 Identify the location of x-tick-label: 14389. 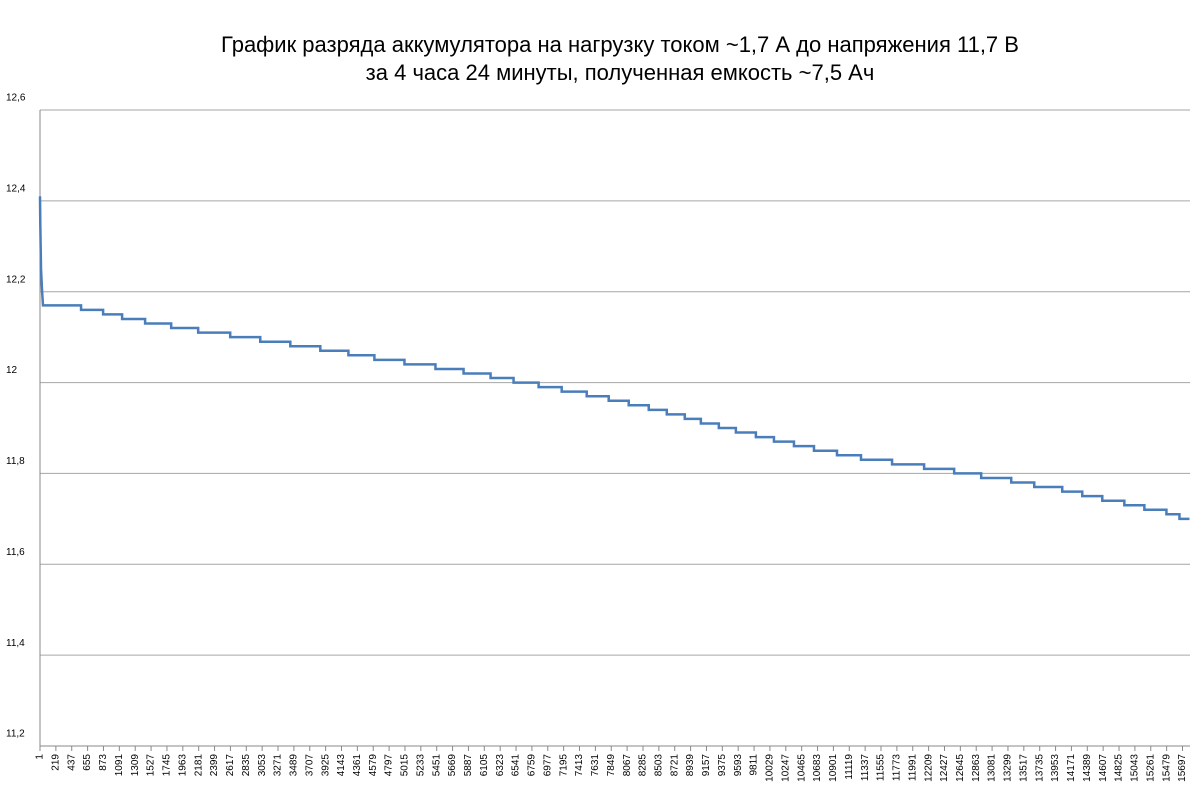
(1087, 768).